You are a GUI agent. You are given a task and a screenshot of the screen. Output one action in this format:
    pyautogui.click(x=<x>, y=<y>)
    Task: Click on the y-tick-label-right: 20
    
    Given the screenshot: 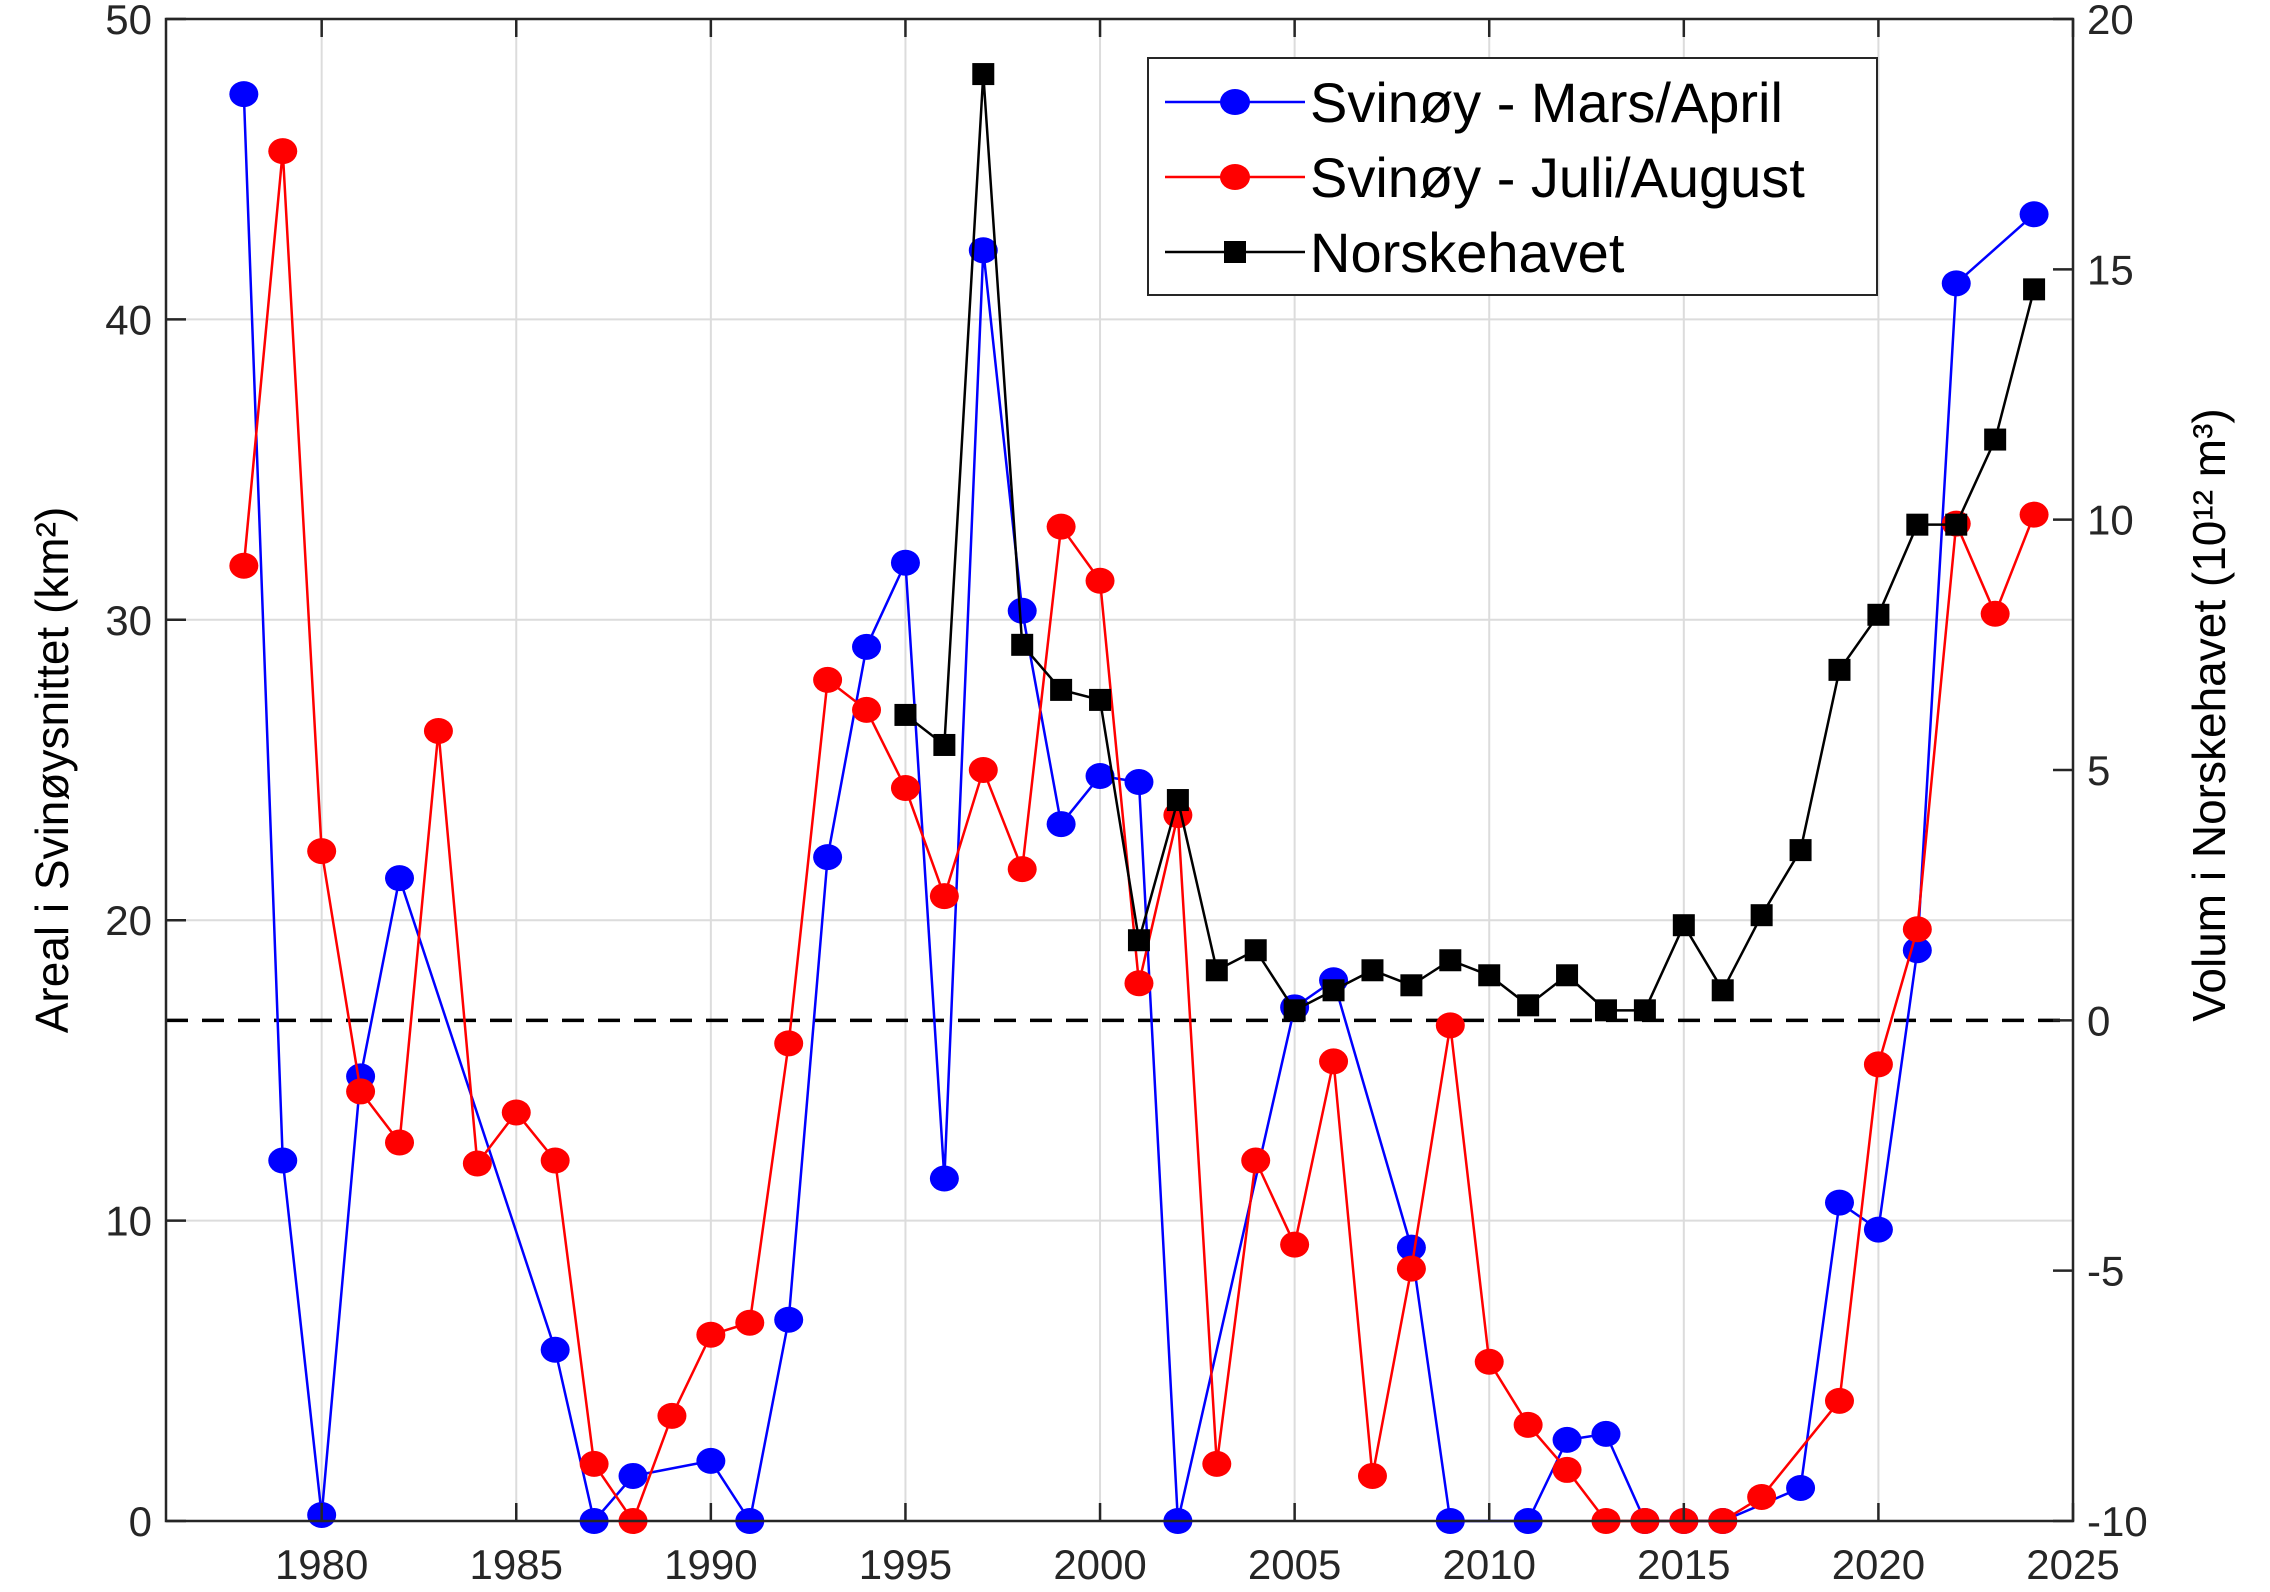 What is the action you would take?
    pyautogui.click(x=2110, y=21)
    